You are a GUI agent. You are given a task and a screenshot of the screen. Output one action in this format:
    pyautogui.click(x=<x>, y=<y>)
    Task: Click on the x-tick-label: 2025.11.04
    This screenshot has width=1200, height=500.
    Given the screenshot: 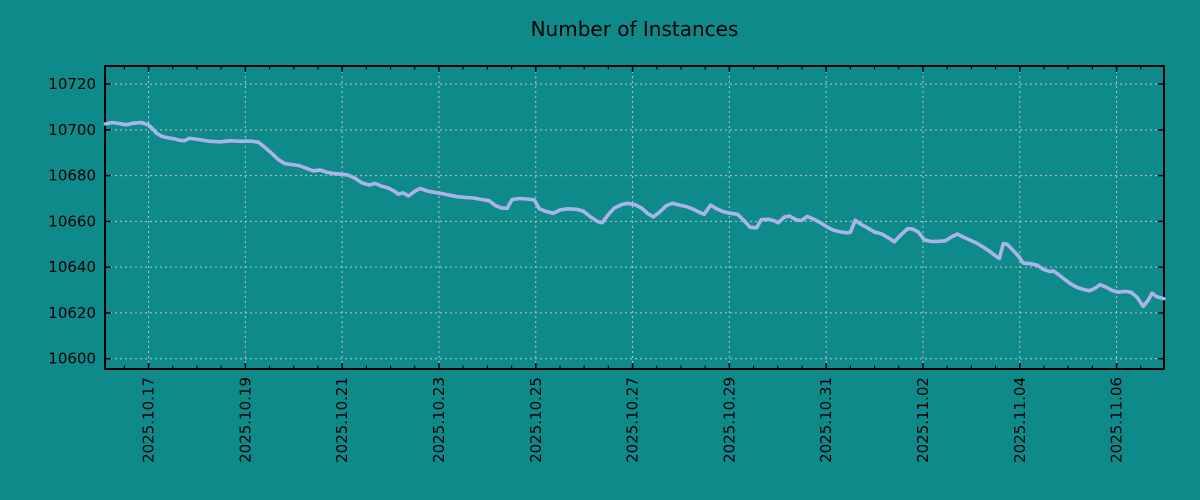 What is the action you would take?
    pyautogui.click(x=1020, y=420)
    